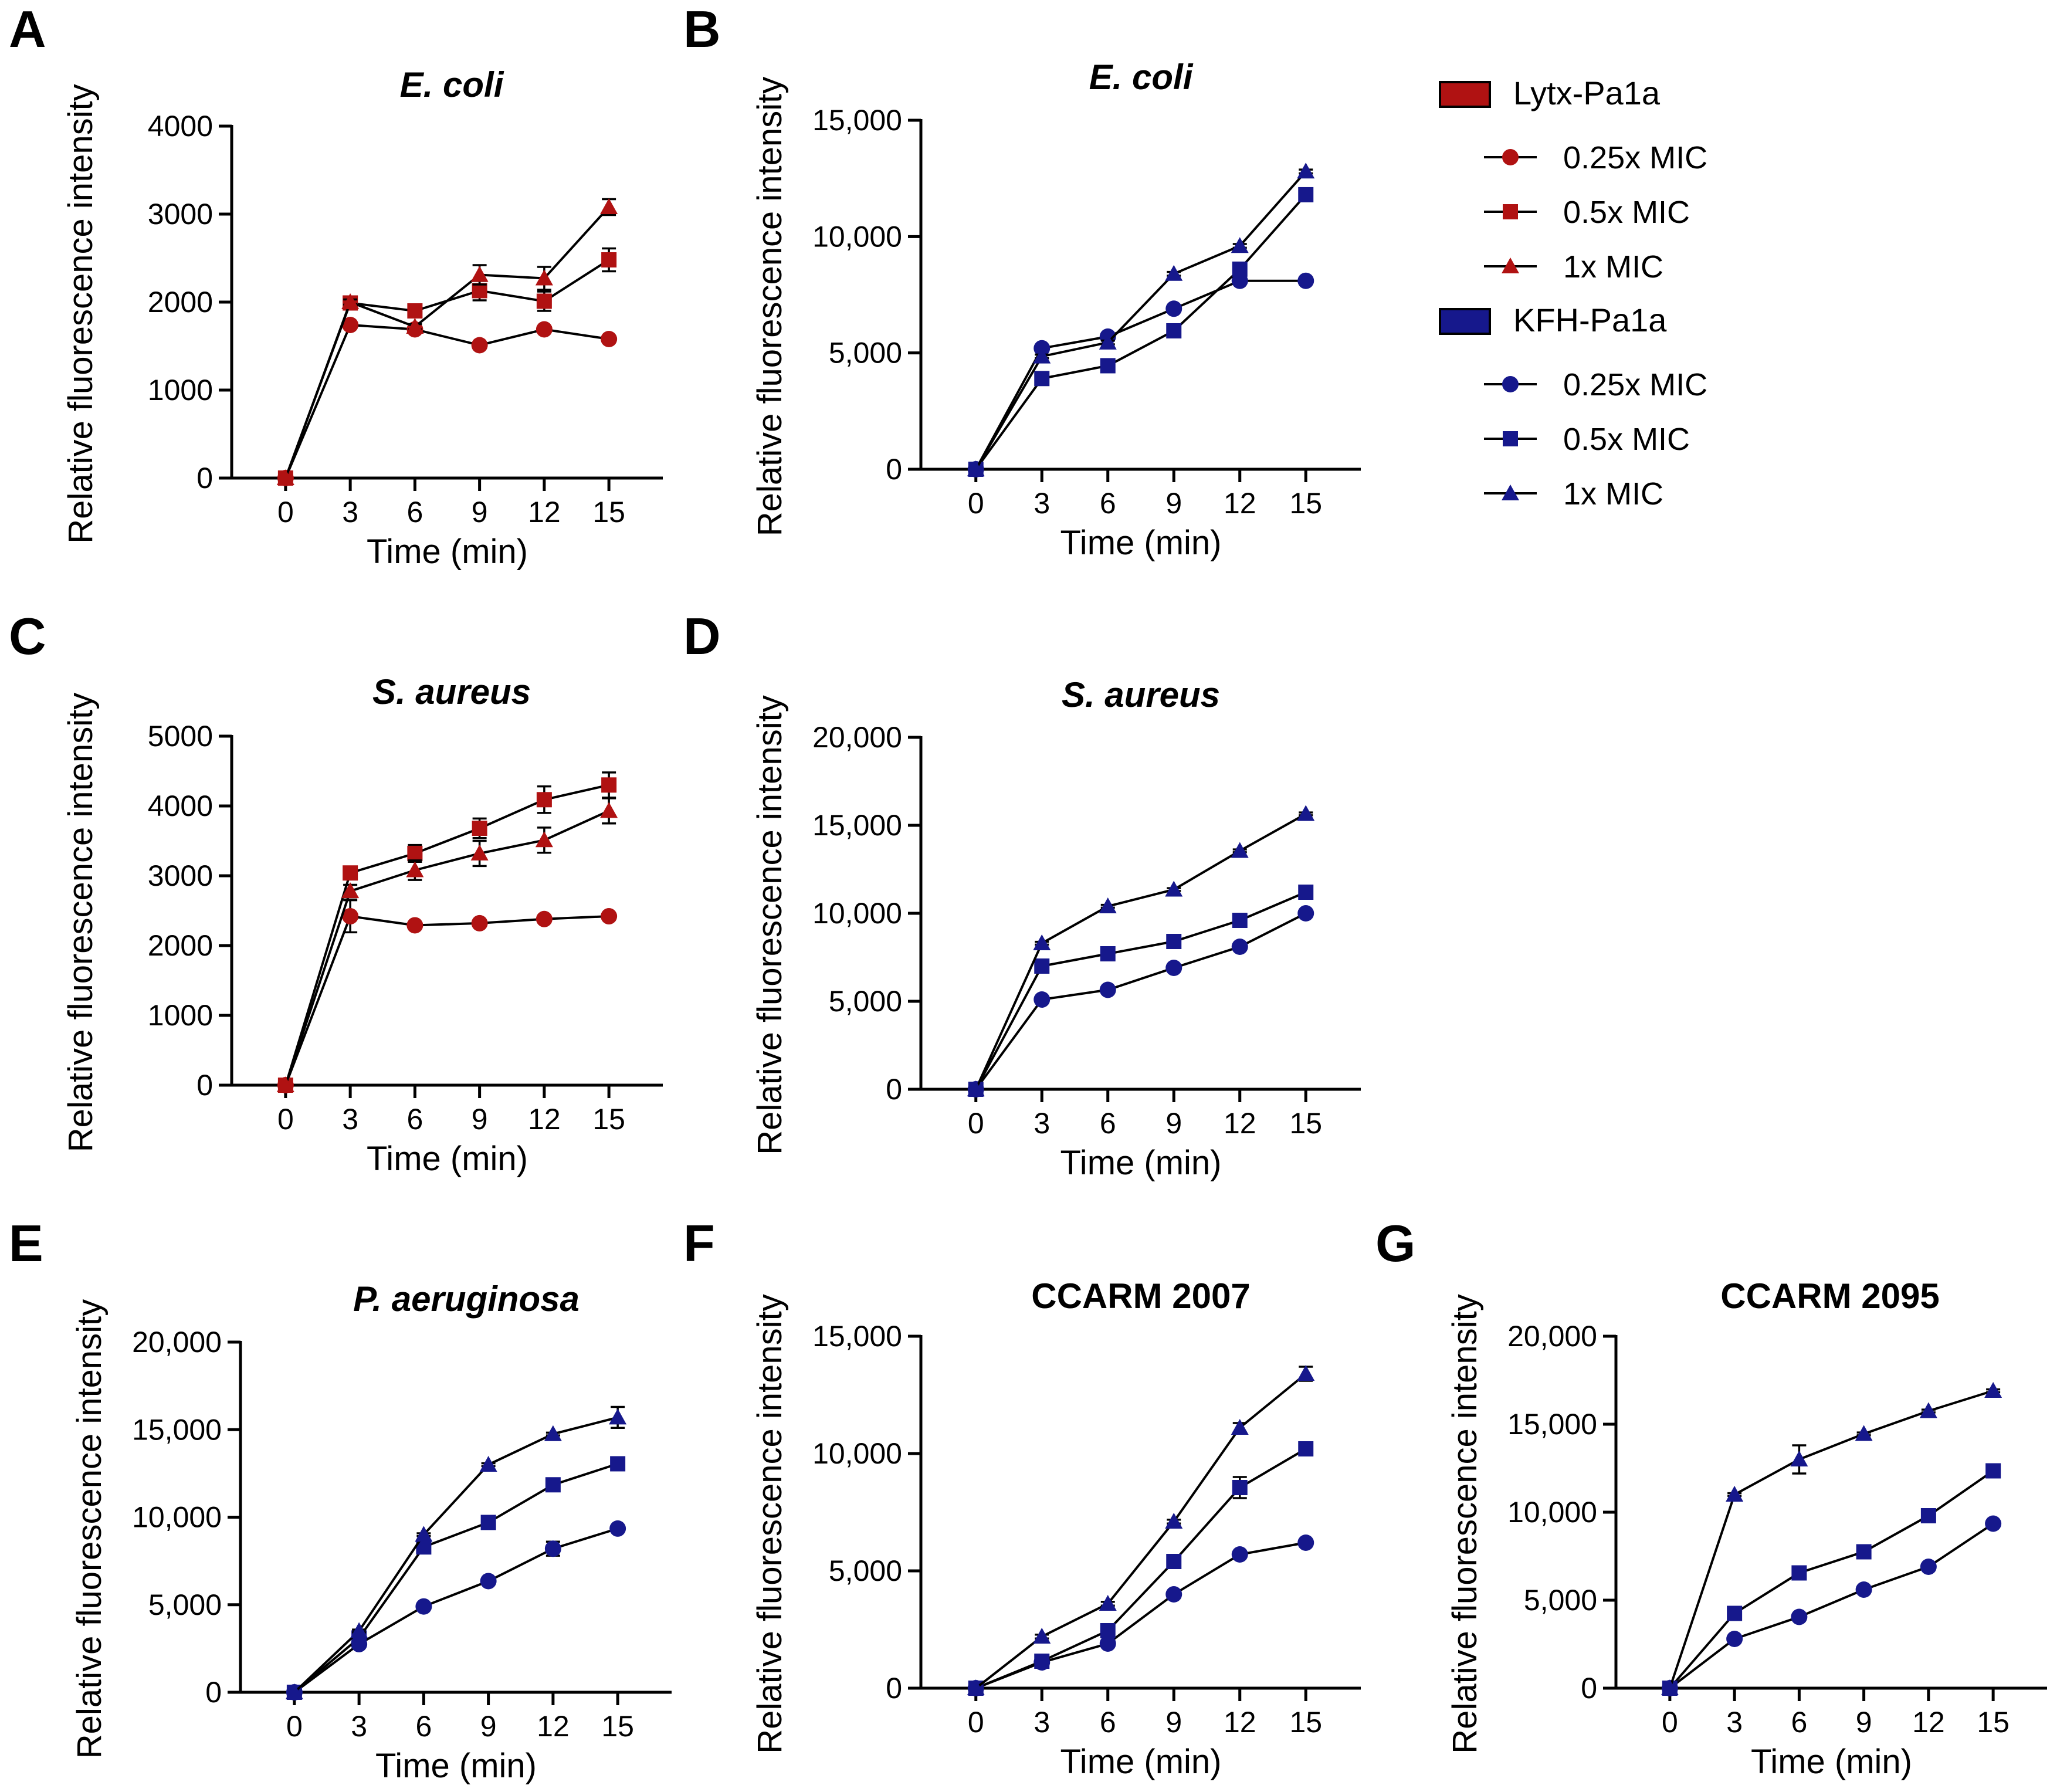 The height and width of the screenshot is (1792, 2067). I want to click on legend-group-label: KFH-Pa1a, so click(1590, 320).